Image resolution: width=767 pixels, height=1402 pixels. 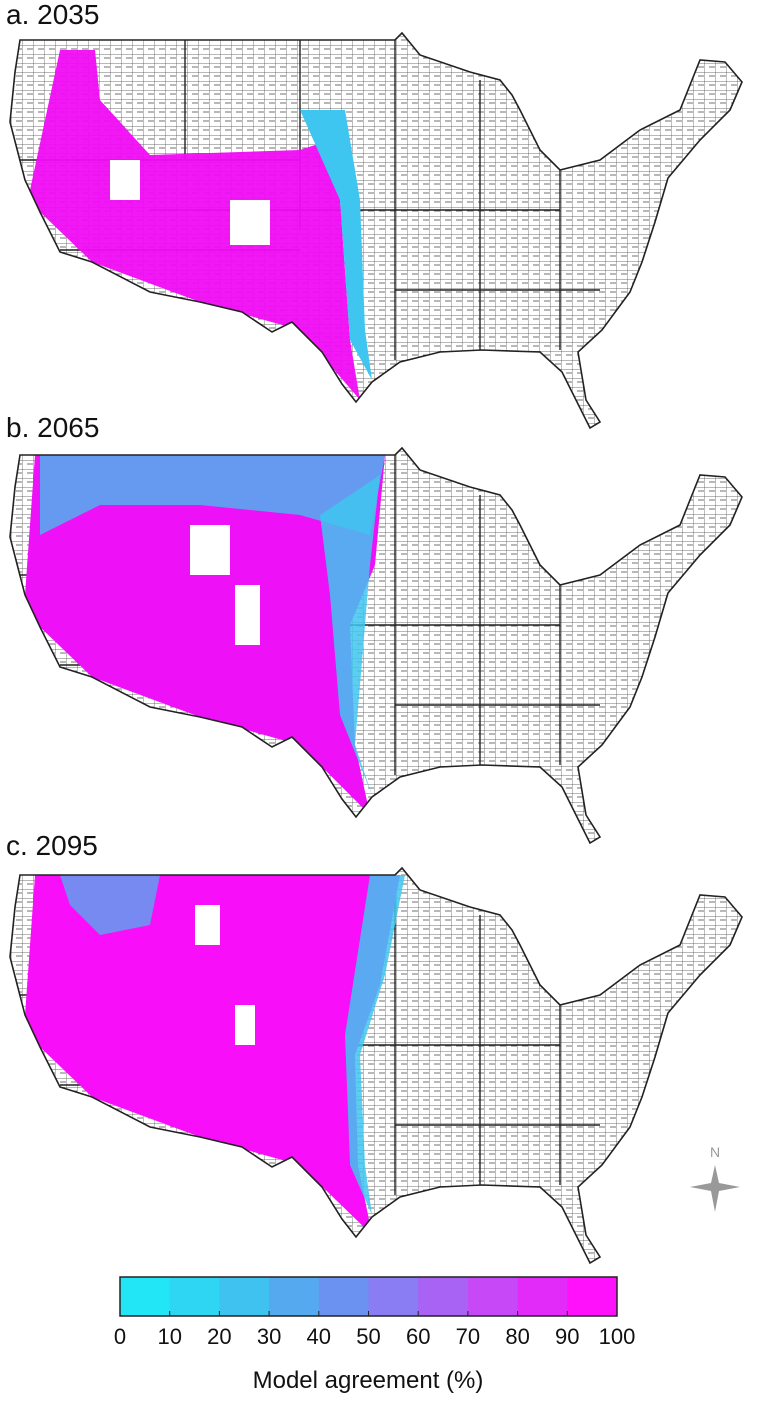 What do you see at coordinates (368, 1380) in the screenshot?
I see `colorbar-label: Model agreement (%)` at bounding box center [368, 1380].